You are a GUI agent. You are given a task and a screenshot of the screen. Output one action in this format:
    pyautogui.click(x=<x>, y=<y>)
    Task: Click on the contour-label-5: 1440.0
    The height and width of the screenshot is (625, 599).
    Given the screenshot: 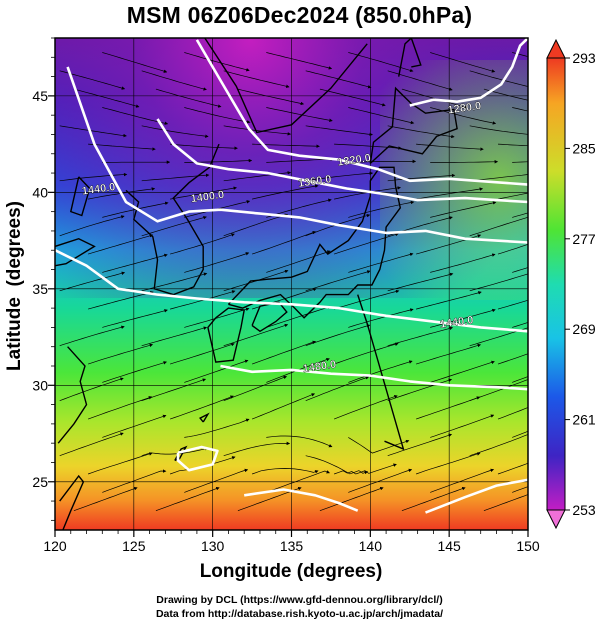 What is the action you would take?
    pyautogui.click(x=456, y=322)
    